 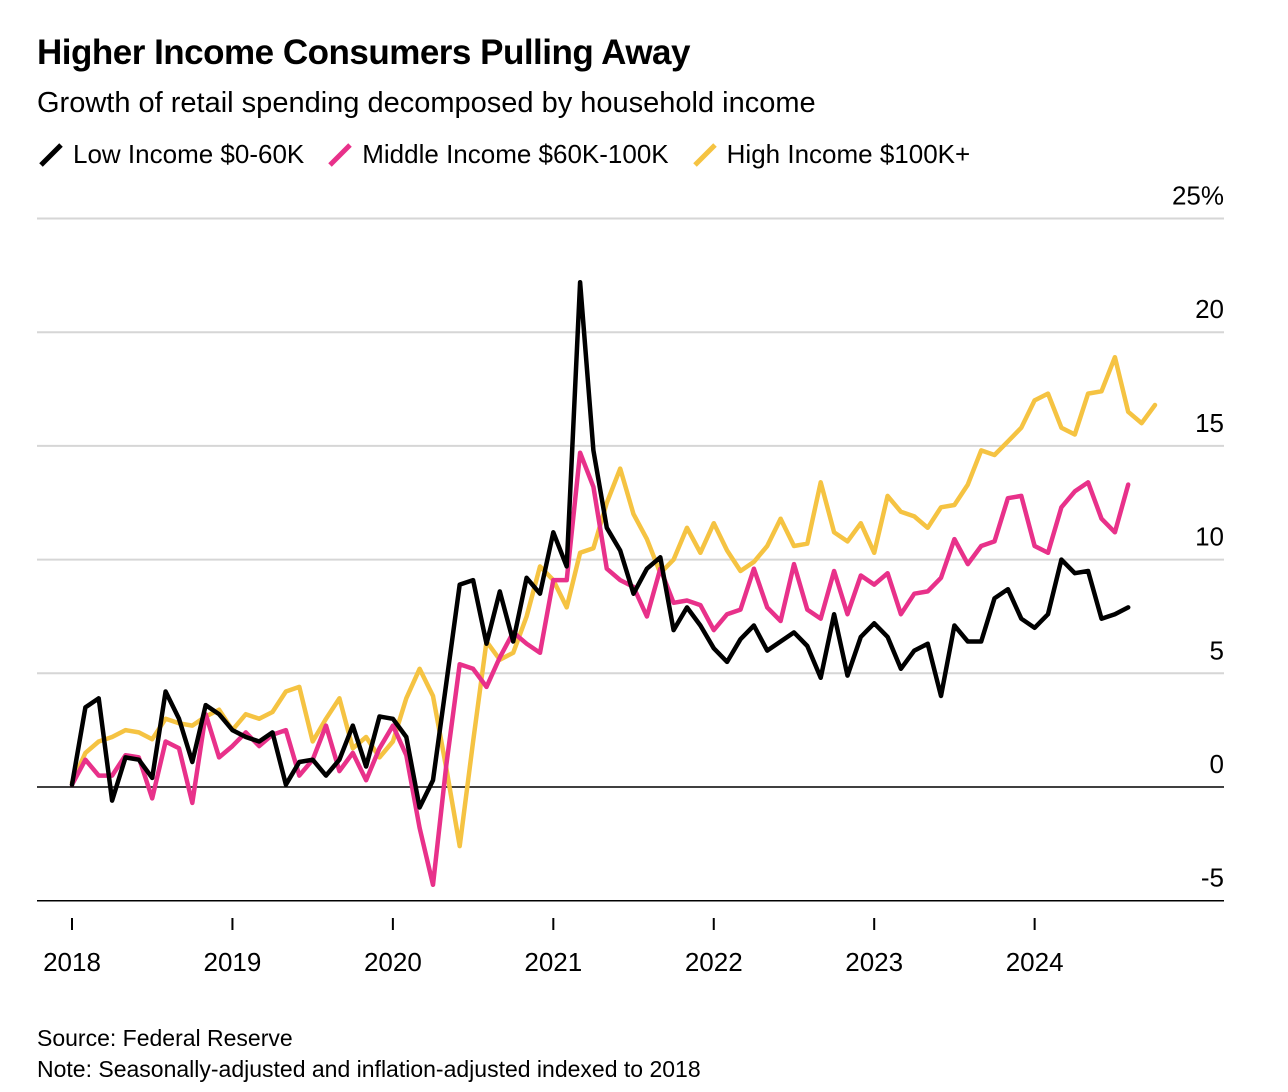 What do you see at coordinates (705, 155) in the screenshot?
I see `legend-swatch-high-income` at bounding box center [705, 155].